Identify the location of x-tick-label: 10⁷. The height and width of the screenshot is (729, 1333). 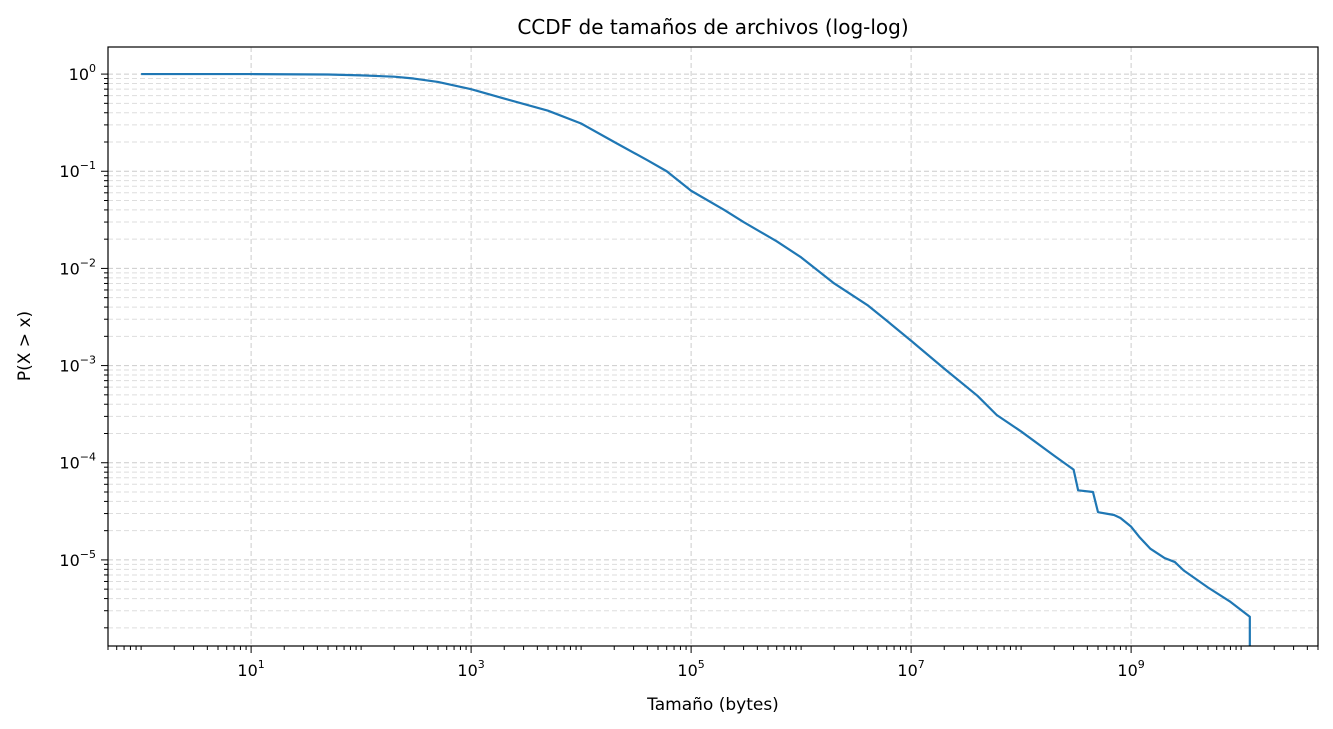
(910, 669).